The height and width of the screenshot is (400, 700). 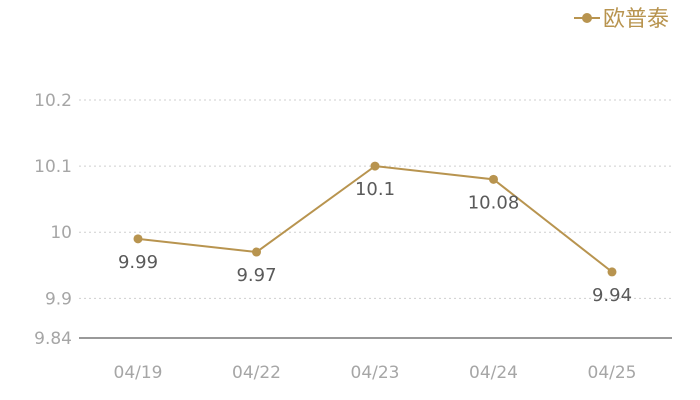 What do you see at coordinates (53, 101) in the screenshot?
I see `y-tick-label: 10.2` at bounding box center [53, 101].